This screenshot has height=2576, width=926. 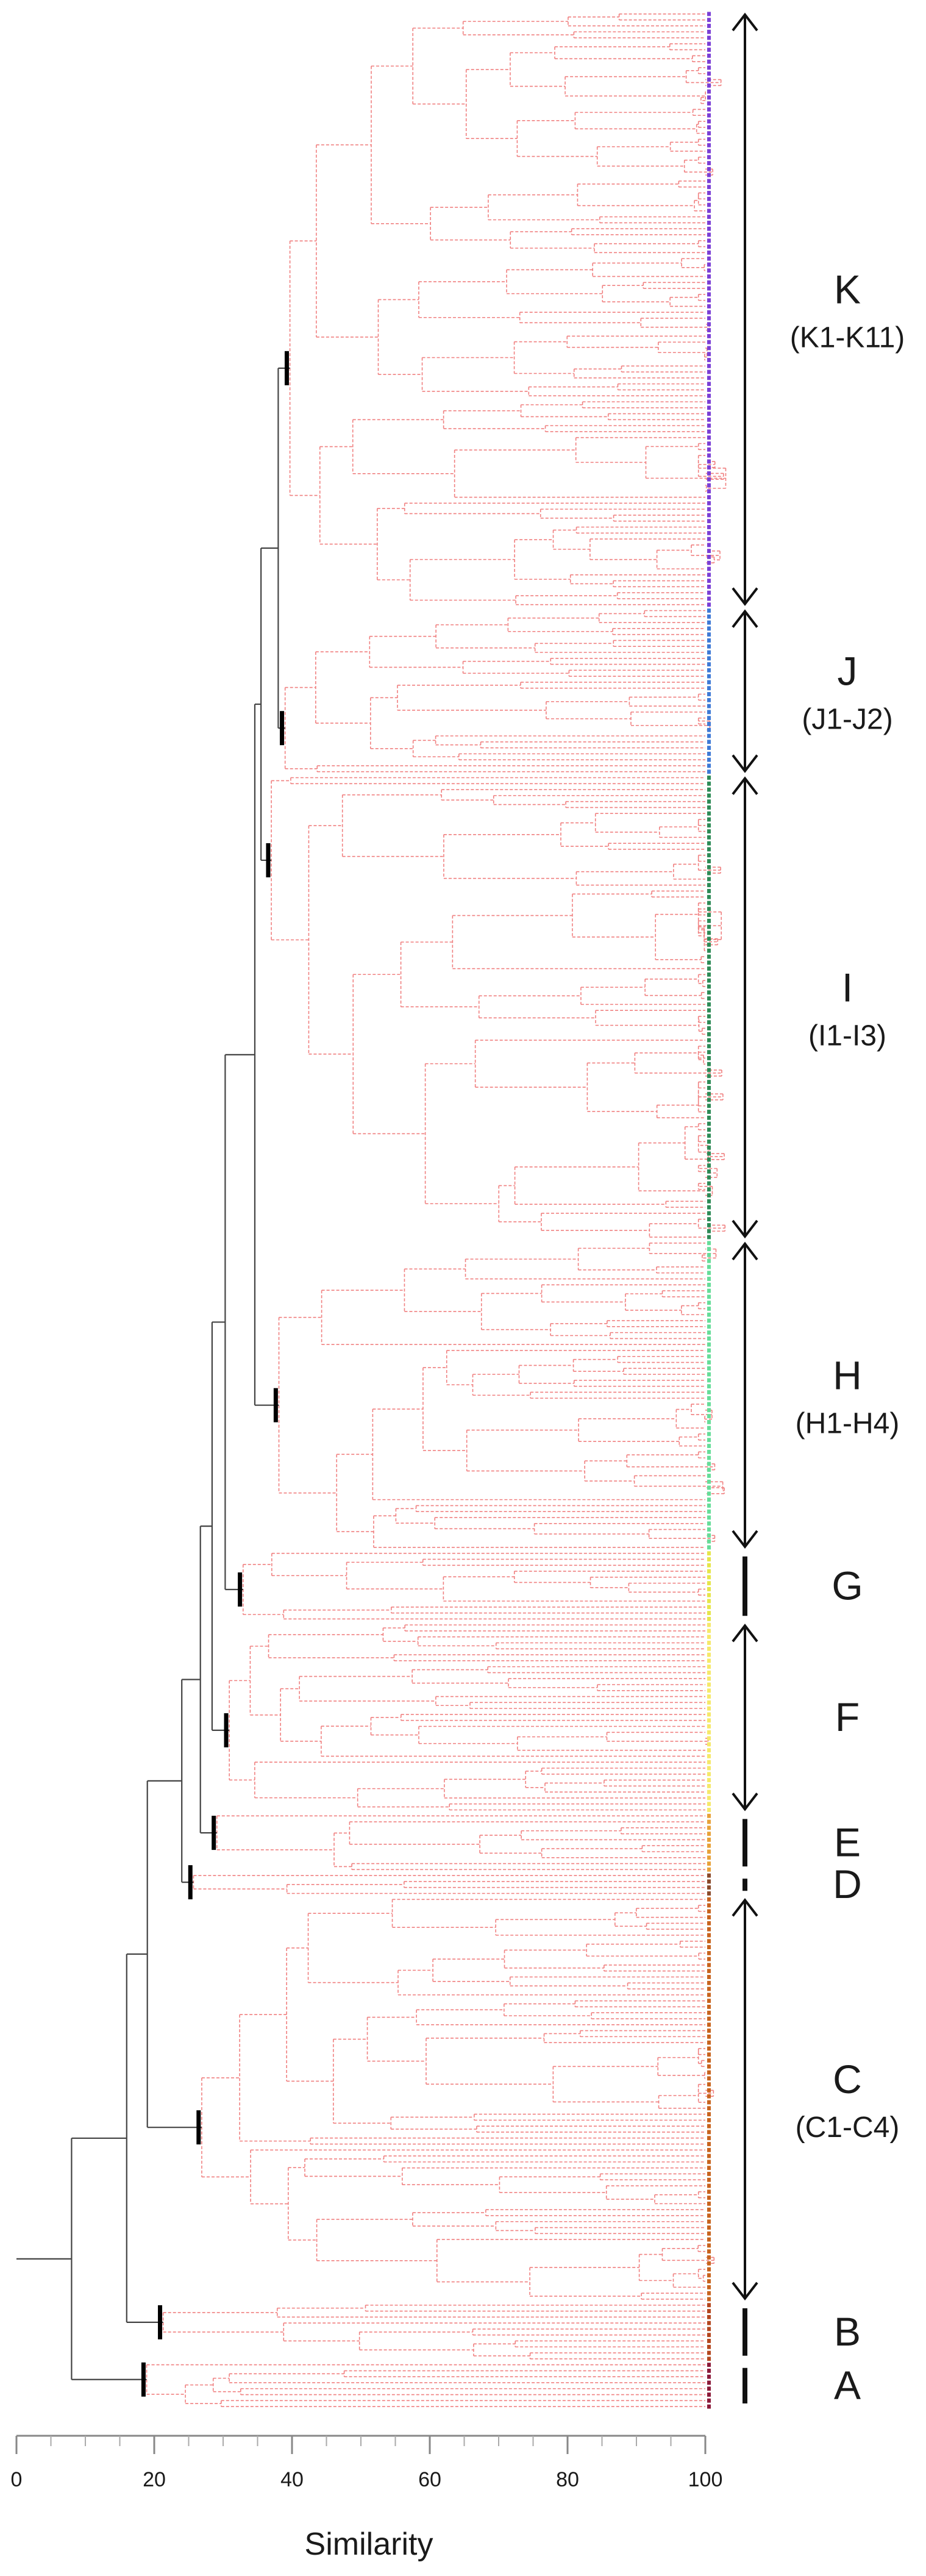 What do you see at coordinates (745, 1843) in the screenshot?
I see `range-bar-e` at bounding box center [745, 1843].